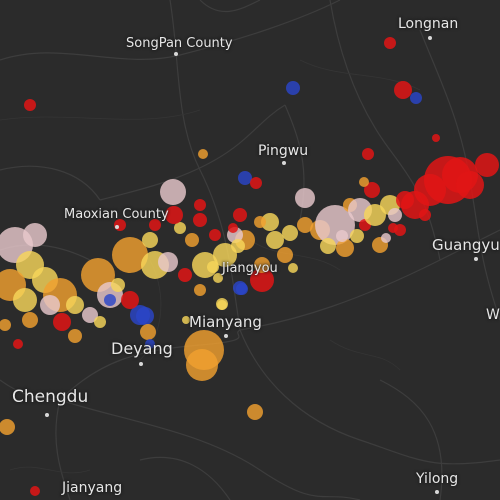 The height and width of the screenshot is (500, 500). What do you see at coordinates (437, 479) in the screenshot?
I see `place-label-yilong: Yilong` at bounding box center [437, 479].